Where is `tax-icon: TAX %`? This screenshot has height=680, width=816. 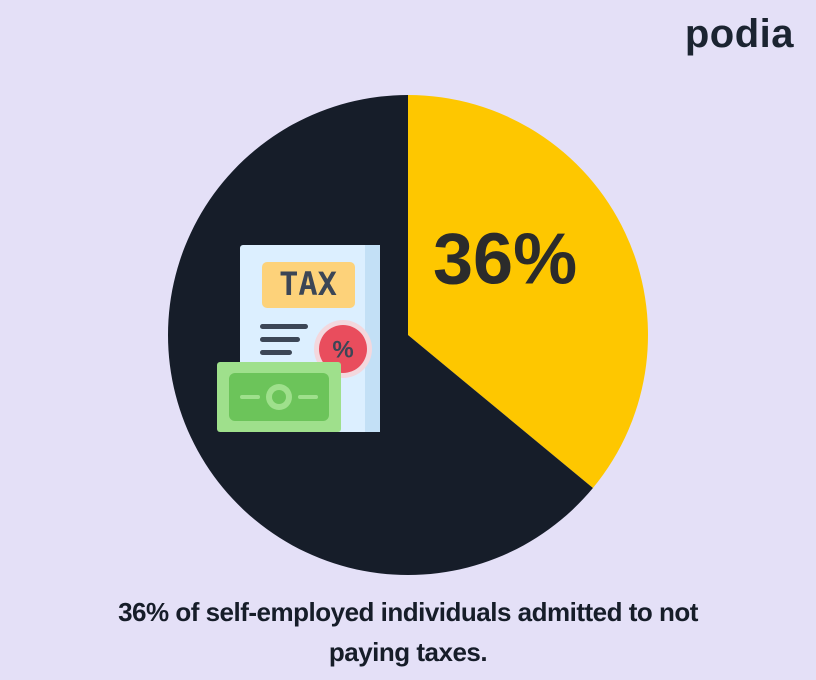 tax-icon: TAX % is located at coordinates (298, 338).